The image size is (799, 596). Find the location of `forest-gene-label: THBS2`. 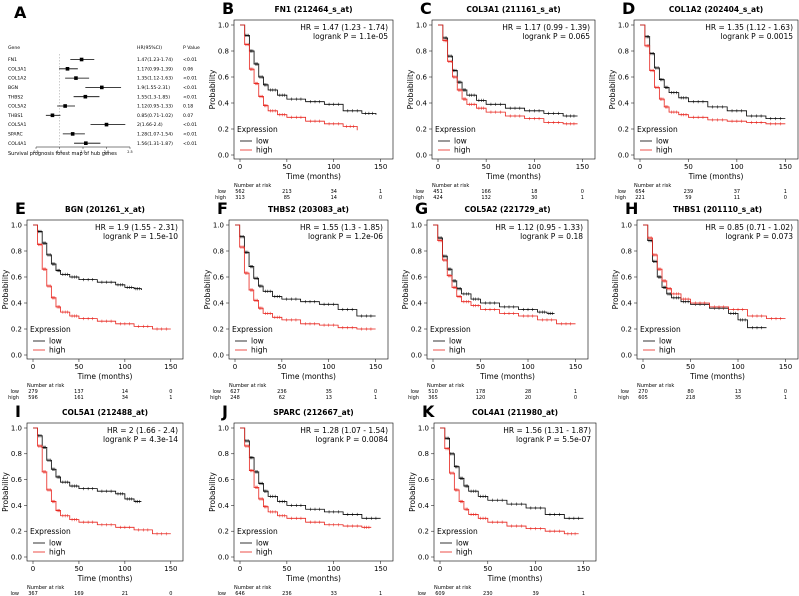

forest-gene-label: THBS2 is located at coordinates (15, 97).